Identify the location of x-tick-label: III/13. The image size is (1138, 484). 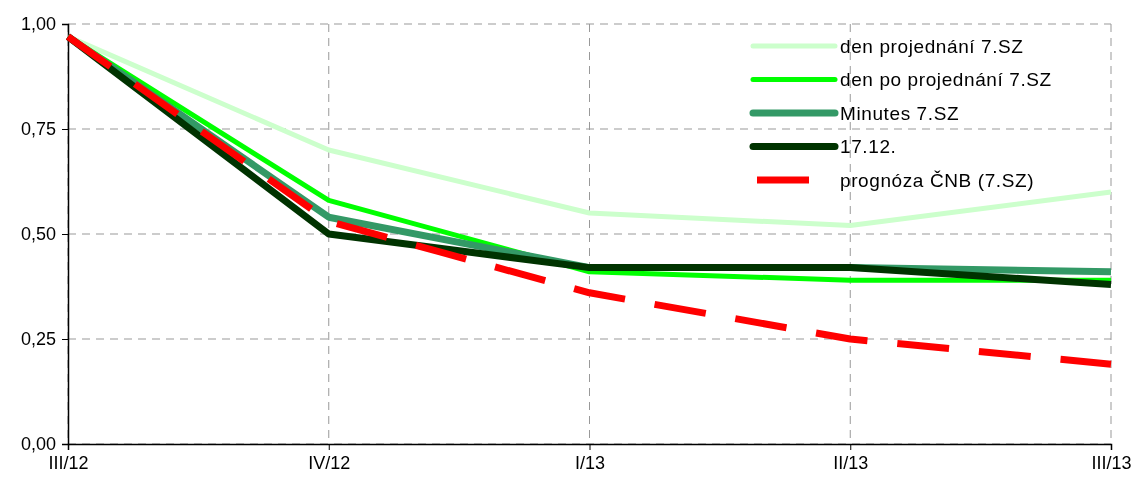
(1111, 462).